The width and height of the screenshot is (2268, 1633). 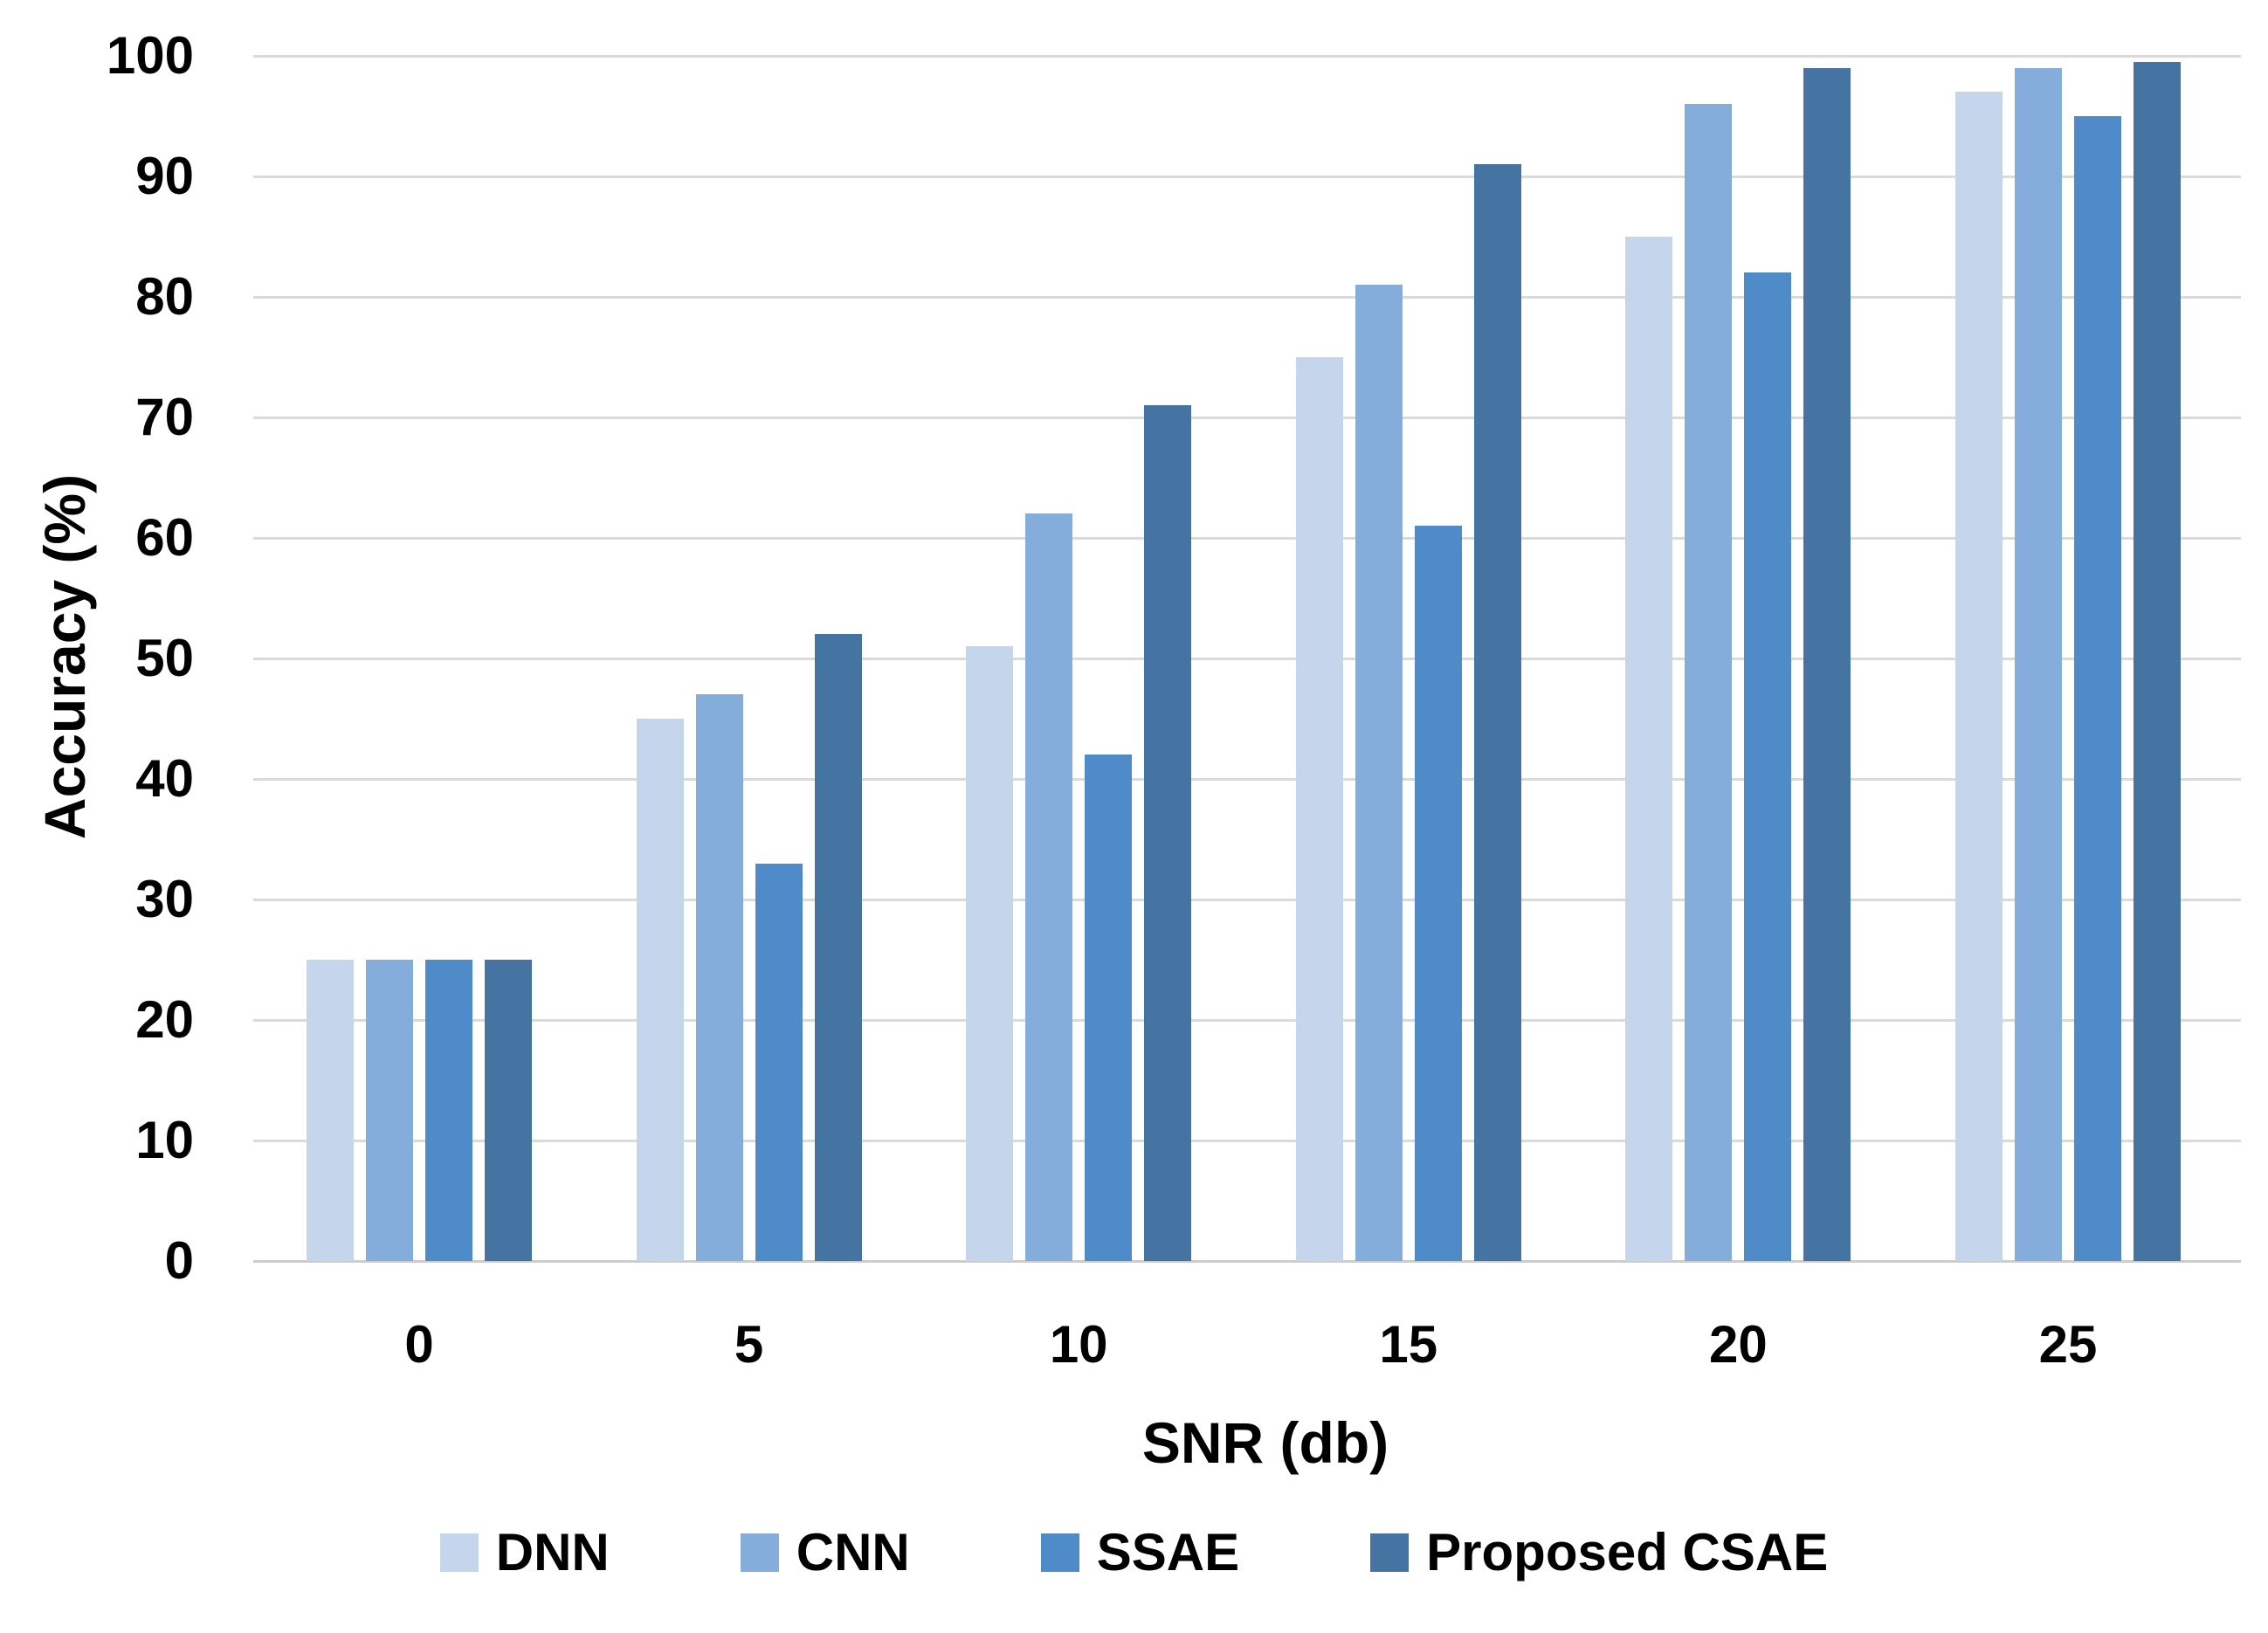 What do you see at coordinates (1408, 1344) in the screenshot?
I see `x-tick-label: 15` at bounding box center [1408, 1344].